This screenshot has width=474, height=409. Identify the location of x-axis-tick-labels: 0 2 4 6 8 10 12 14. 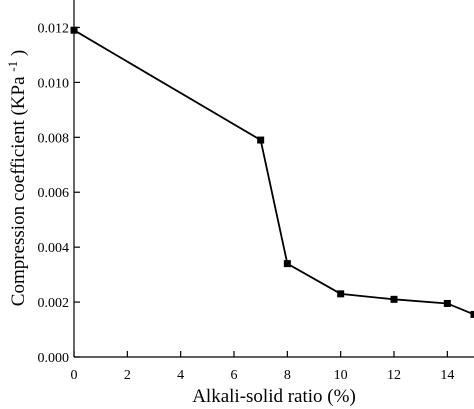
(263, 375).